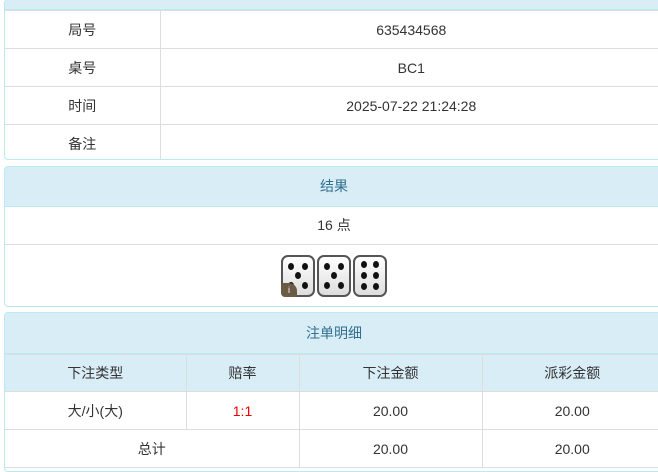  I want to click on round-label: 局号, so click(83, 29).